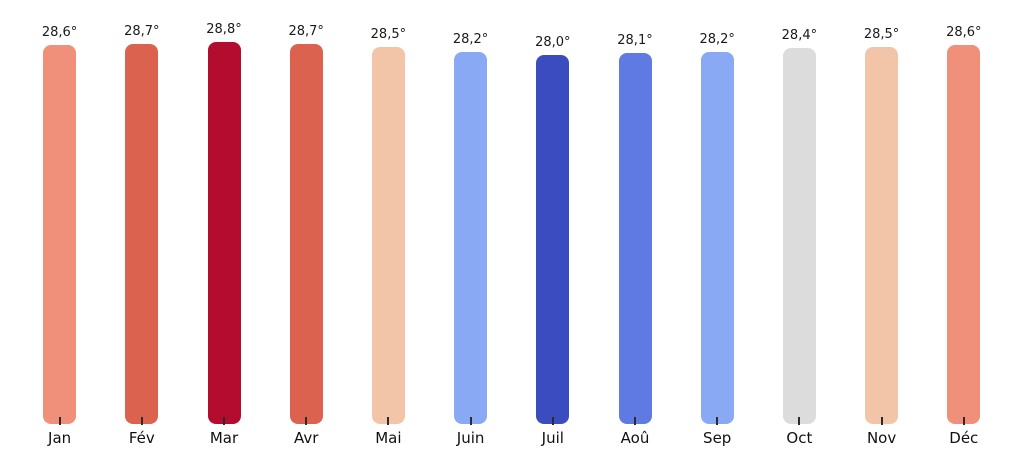 The image size is (1024, 454). What do you see at coordinates (224, 438) in the screenshot?
I see `month-label: Mar` at bounding box center [224, 438].